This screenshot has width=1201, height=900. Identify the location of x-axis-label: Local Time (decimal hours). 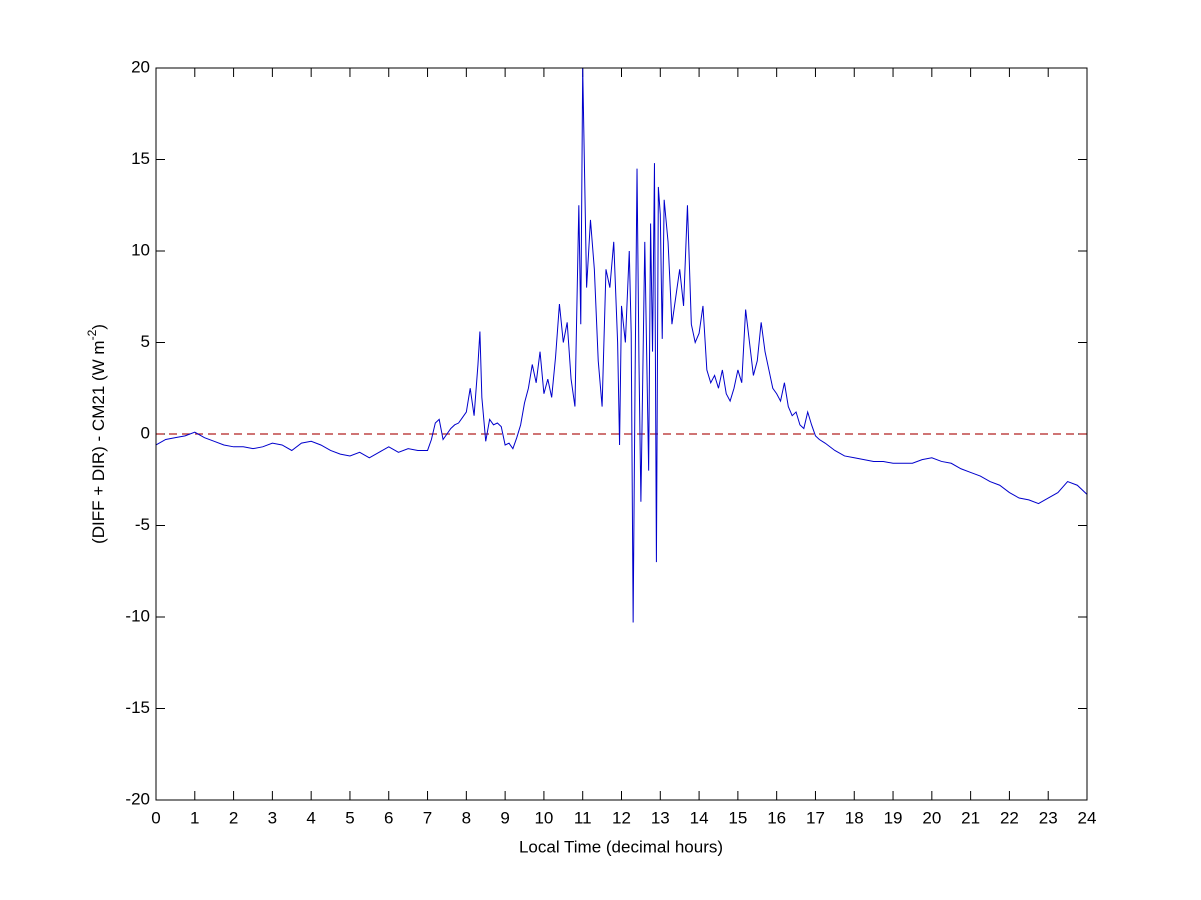
(621, 846).